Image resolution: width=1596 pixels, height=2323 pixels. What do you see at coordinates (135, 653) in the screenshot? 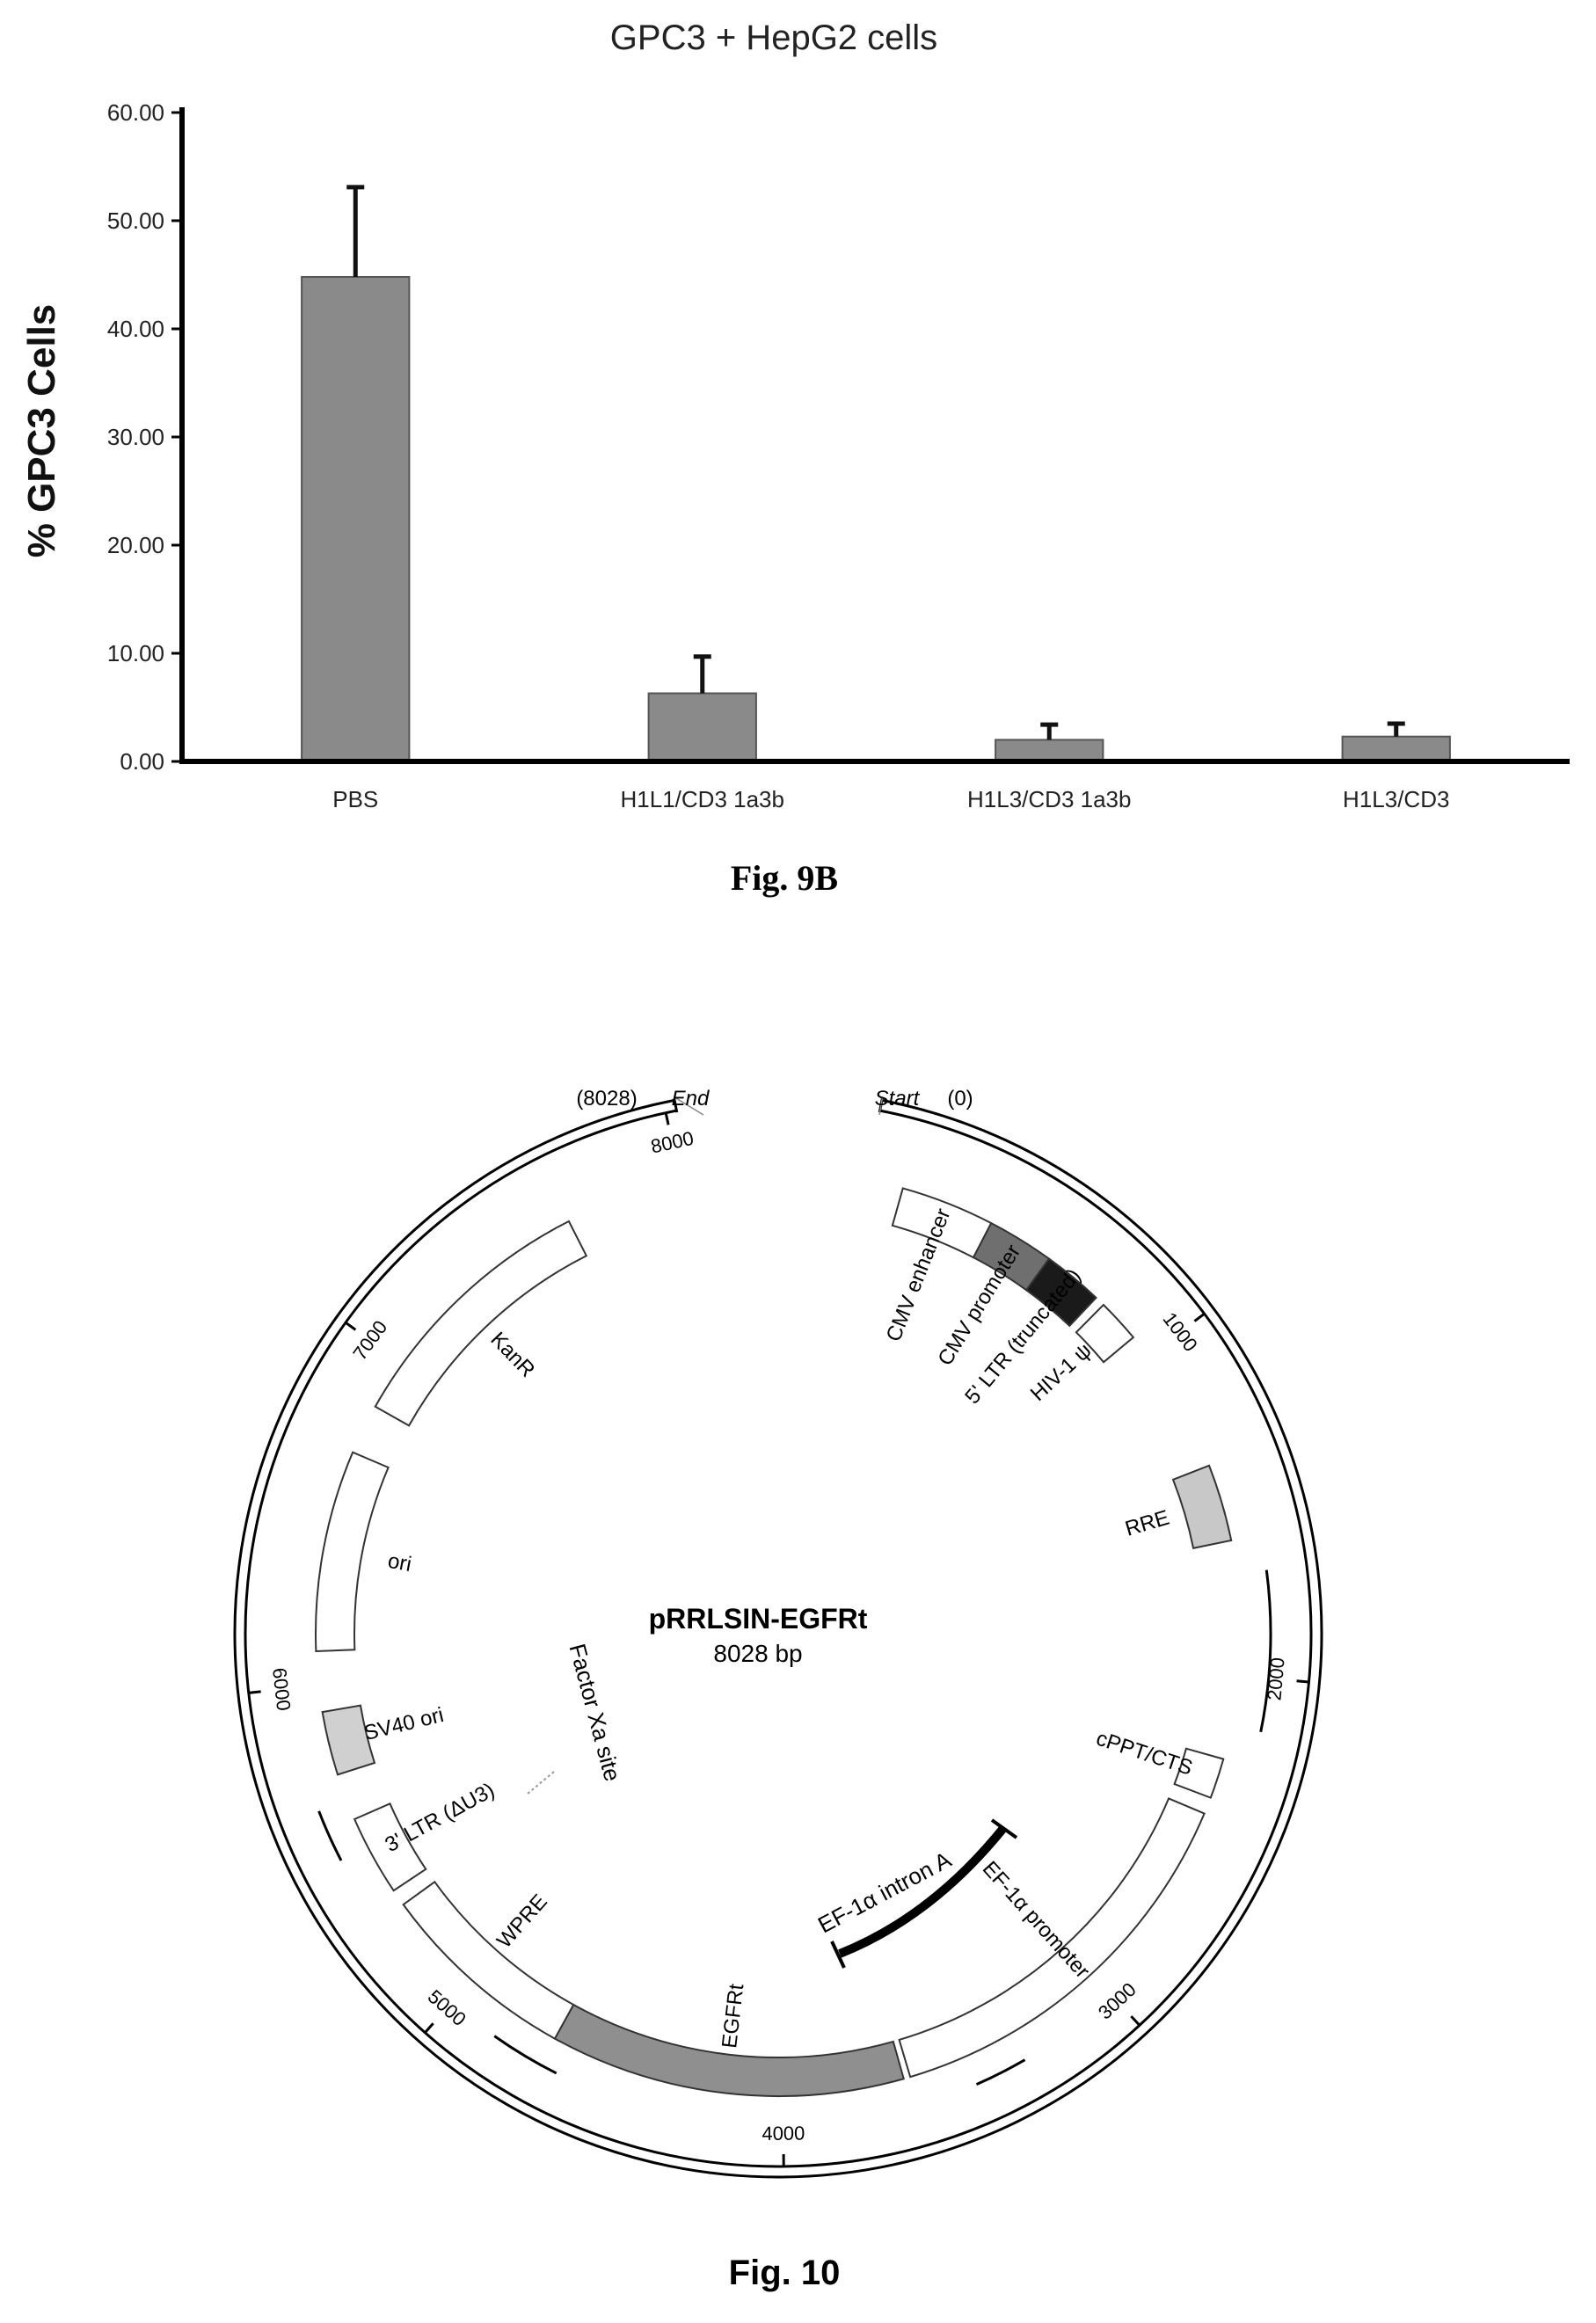
I see `y-tick-label: 10.00` at bounding box center [135, 653].